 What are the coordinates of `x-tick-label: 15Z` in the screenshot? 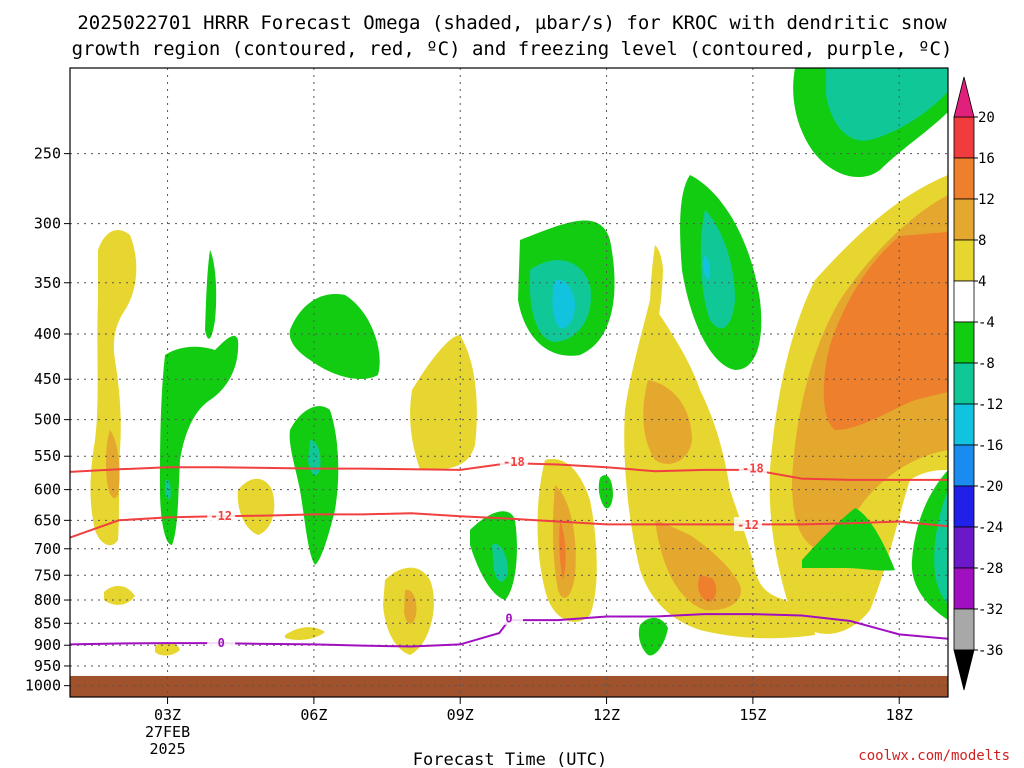 It's located at (752, 715).